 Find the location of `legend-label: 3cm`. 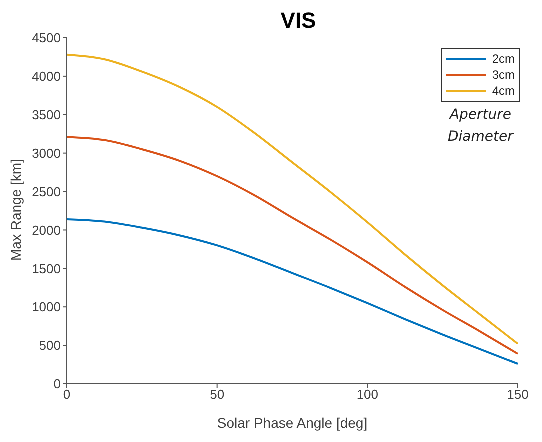

legend-label: 3cm is located at coordinates (503, 75).